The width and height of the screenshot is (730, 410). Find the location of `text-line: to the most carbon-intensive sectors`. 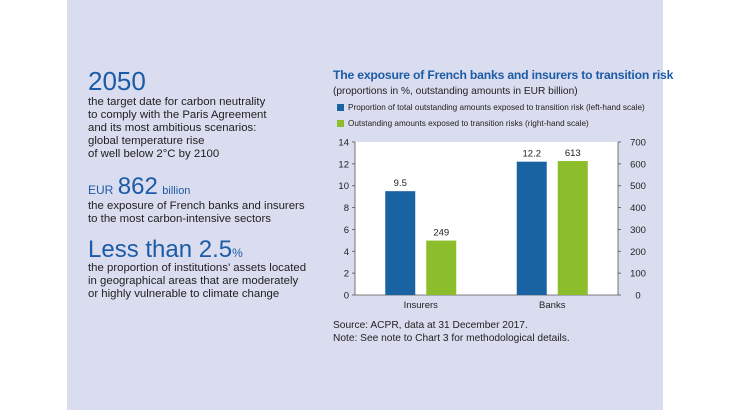

text-line: to the most carbon-intensive sectors is located at coordinates (179, 219).